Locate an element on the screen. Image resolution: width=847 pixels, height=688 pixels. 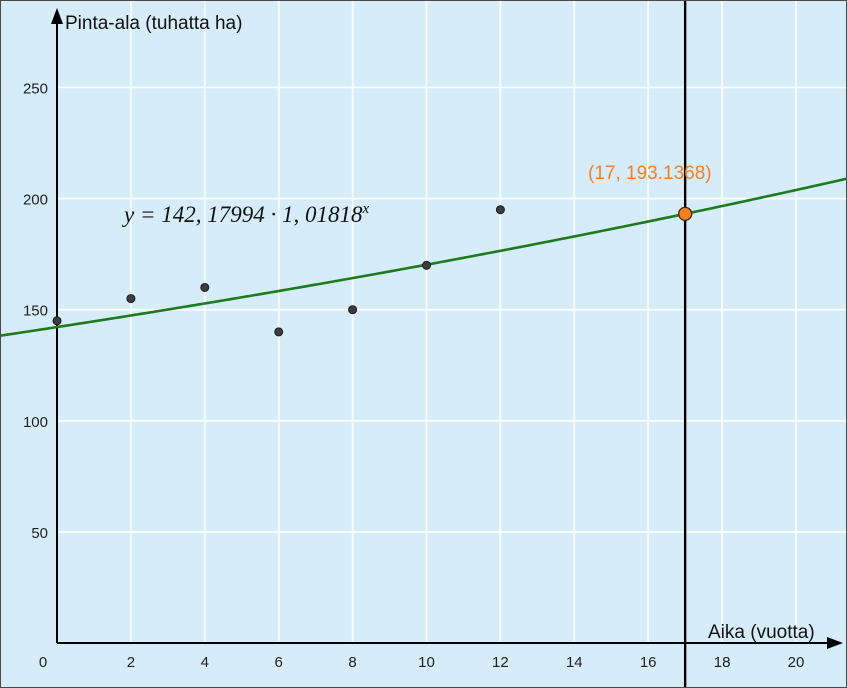
highlight-point is located at coordinates (685, 214).